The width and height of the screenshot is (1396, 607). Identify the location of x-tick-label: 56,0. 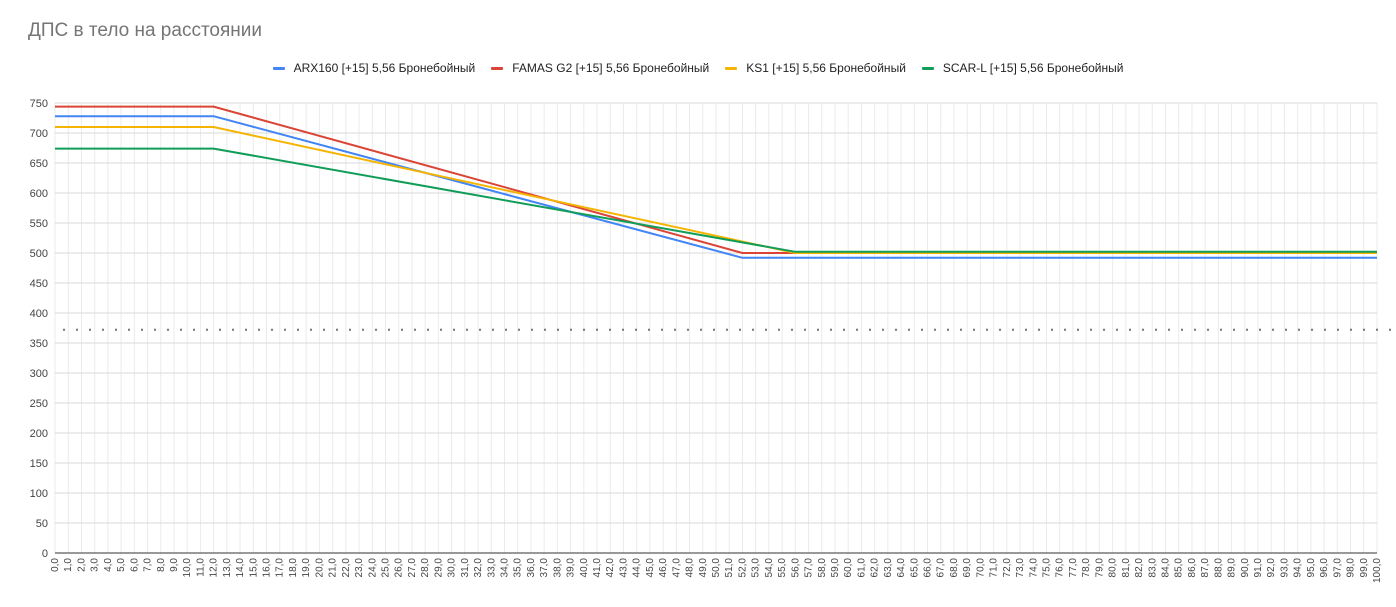
(795, 568).